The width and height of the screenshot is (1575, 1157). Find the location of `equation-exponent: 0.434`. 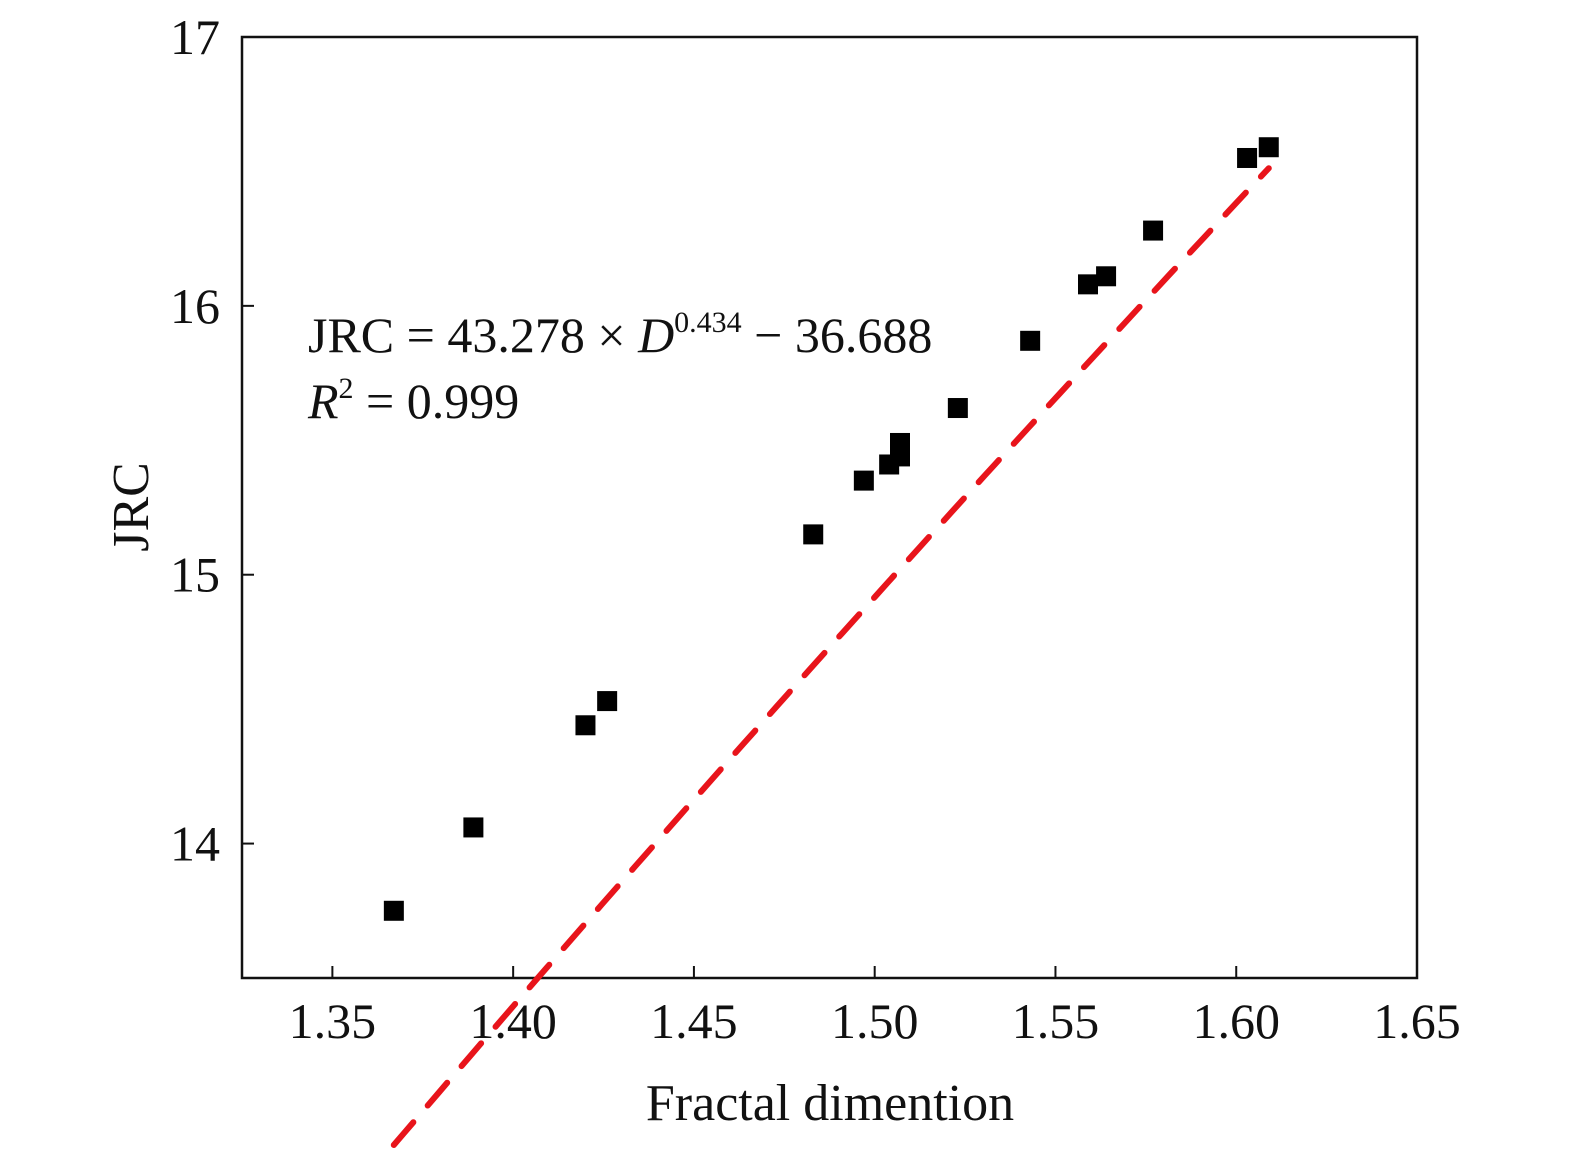

equation-exponent: 0.434 is located at coordinates (708, 322).